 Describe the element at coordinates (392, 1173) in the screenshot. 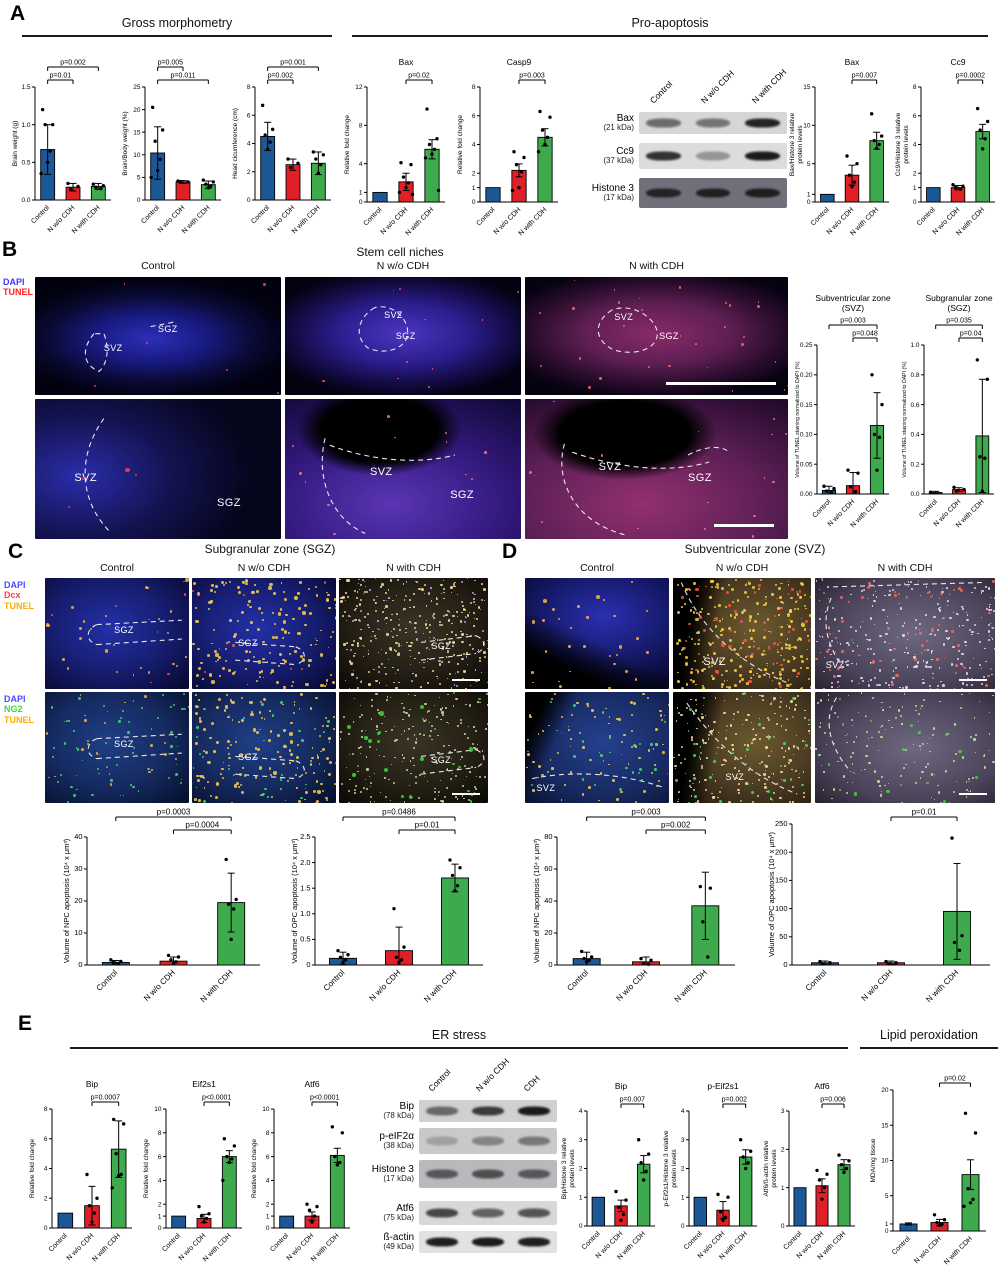

I see `blot-row-label: Histone 3 (17 kDa)` at that location.